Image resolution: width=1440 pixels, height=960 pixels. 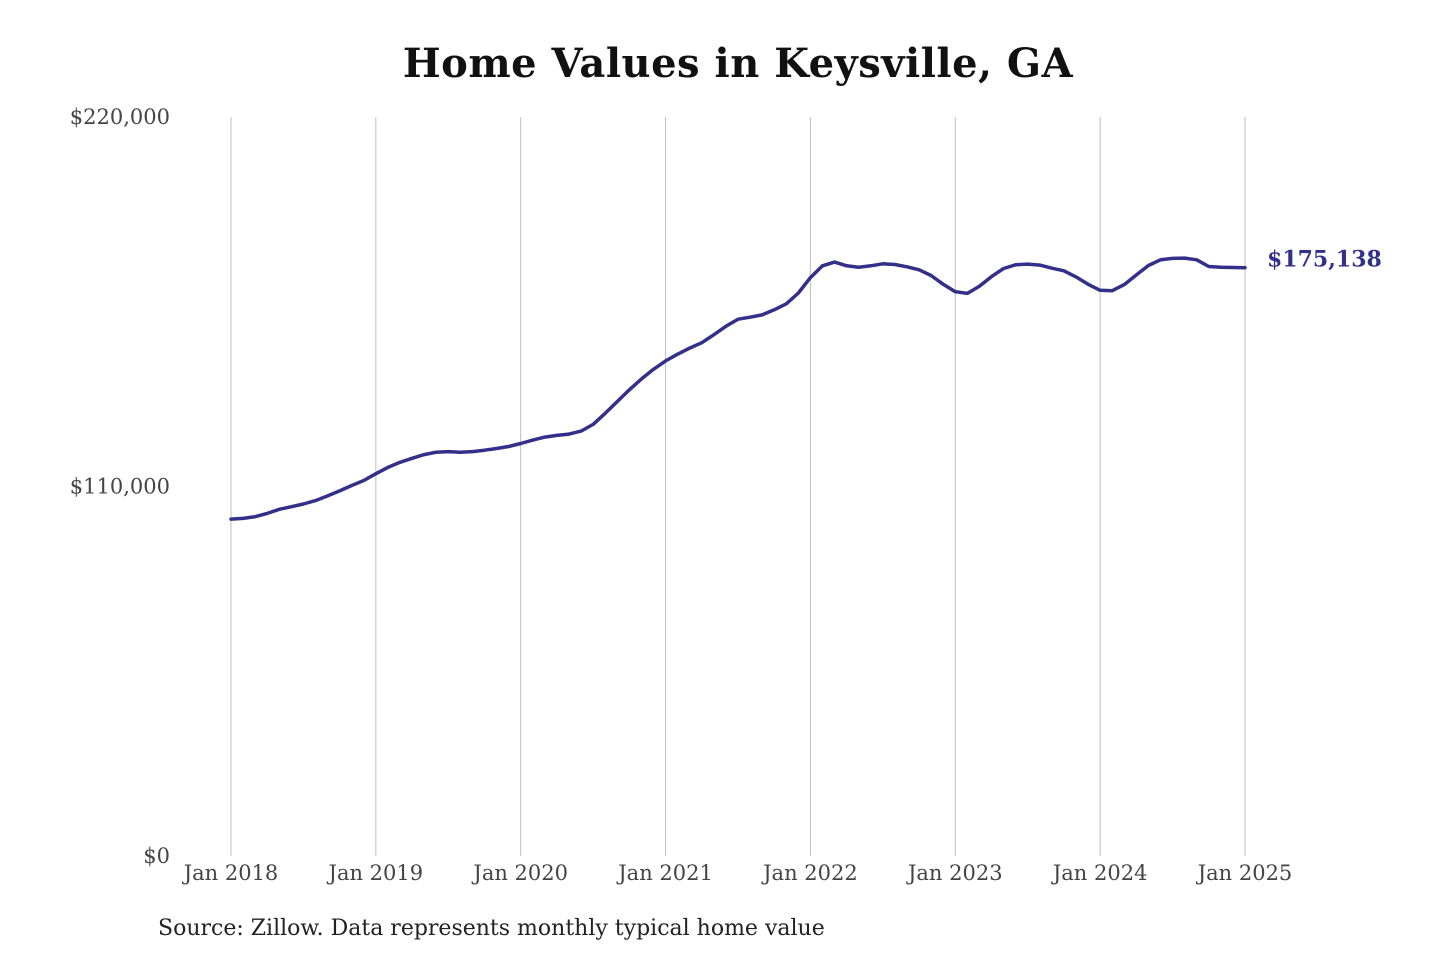 I want to click on y-tick-label: $220,000, so click(x=120, y=117).